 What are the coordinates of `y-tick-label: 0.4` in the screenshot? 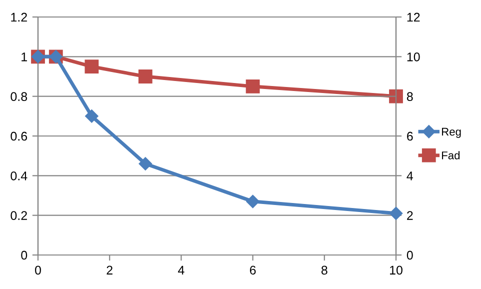 It's located at (19, 175).